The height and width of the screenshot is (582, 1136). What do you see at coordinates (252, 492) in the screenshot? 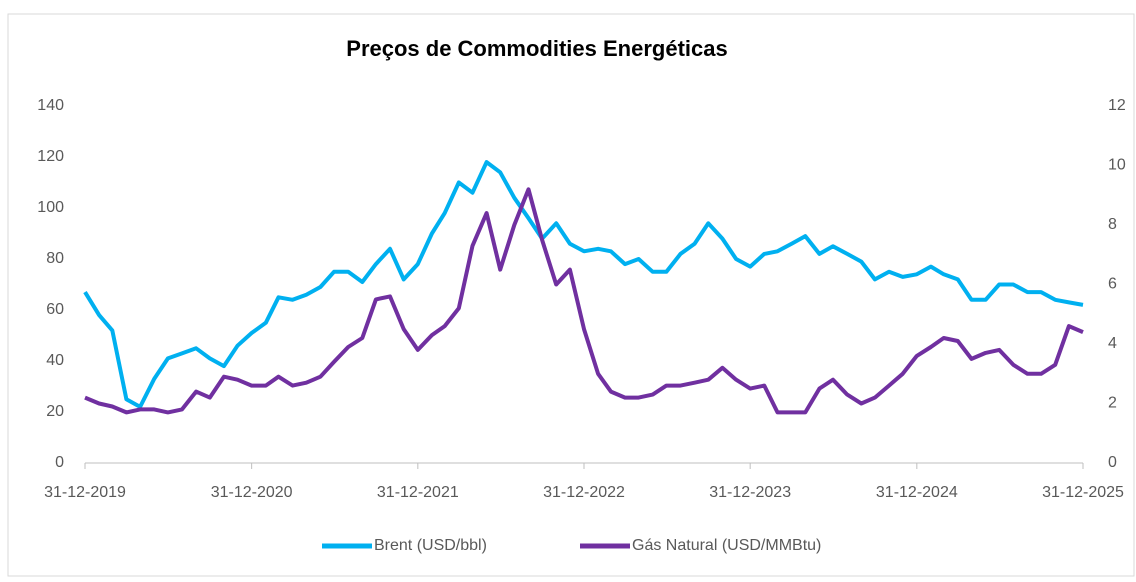
I see `x-tick-label: 31-12-2020` at bounding box center [252, 492].